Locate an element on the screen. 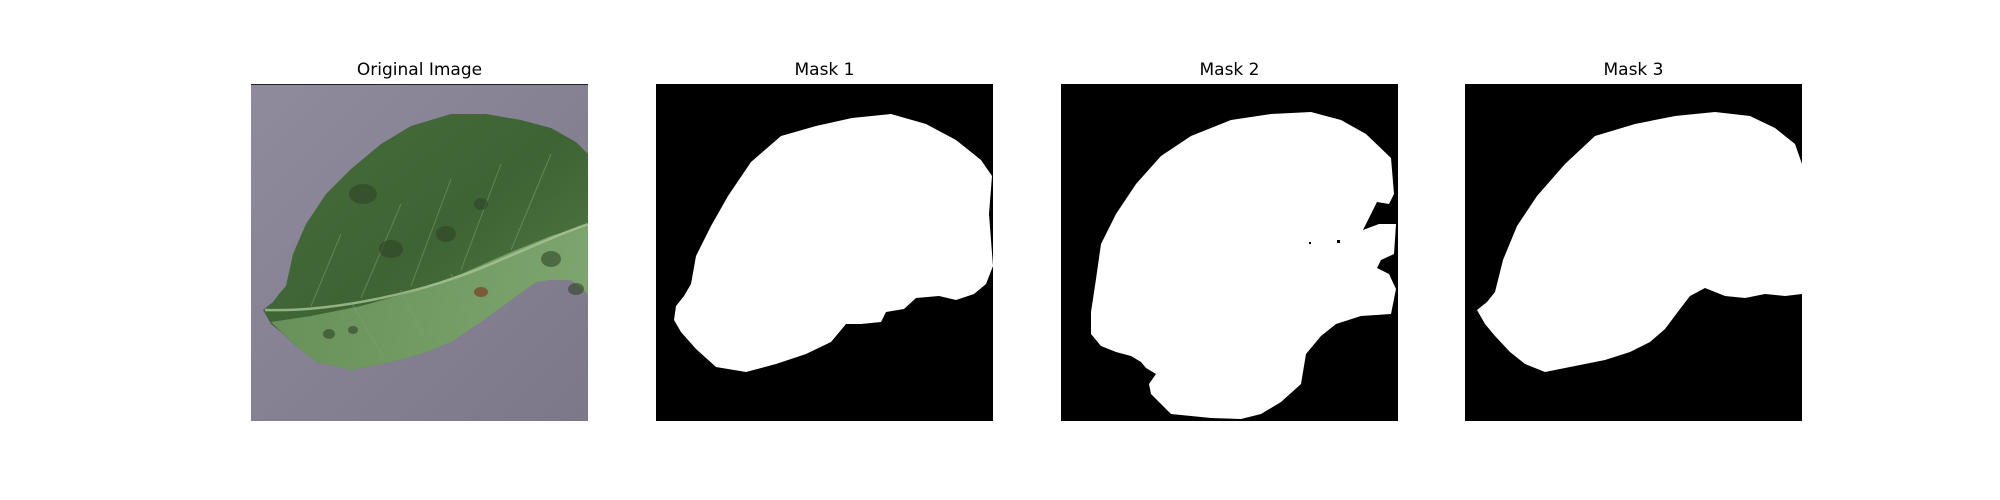 The image size is (2000, 500). panel-title: Mask 1 is located at coordinates (824, 70).